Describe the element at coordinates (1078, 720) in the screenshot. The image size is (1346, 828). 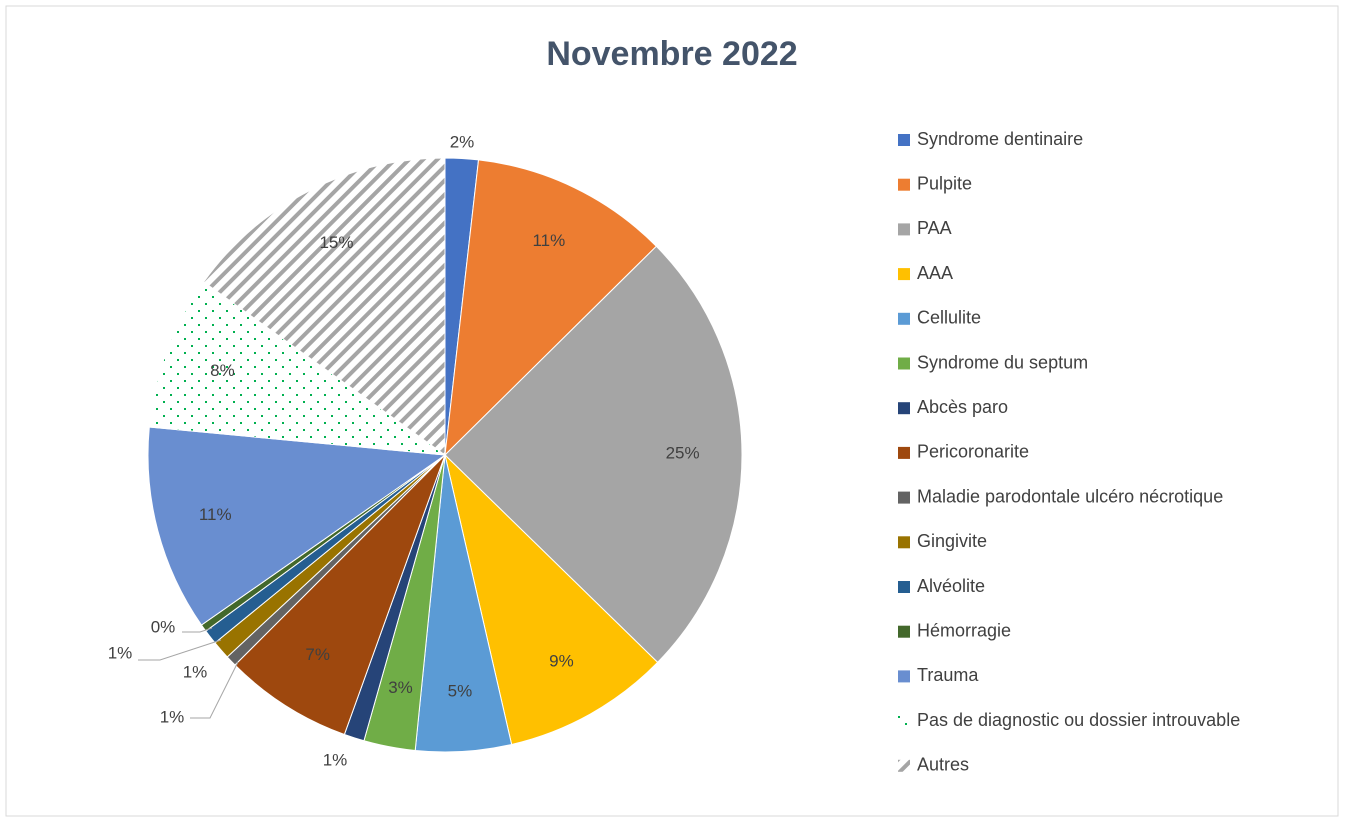
I see `legend-label: Pas de diagnostic ou dossier introuvable` at that location.